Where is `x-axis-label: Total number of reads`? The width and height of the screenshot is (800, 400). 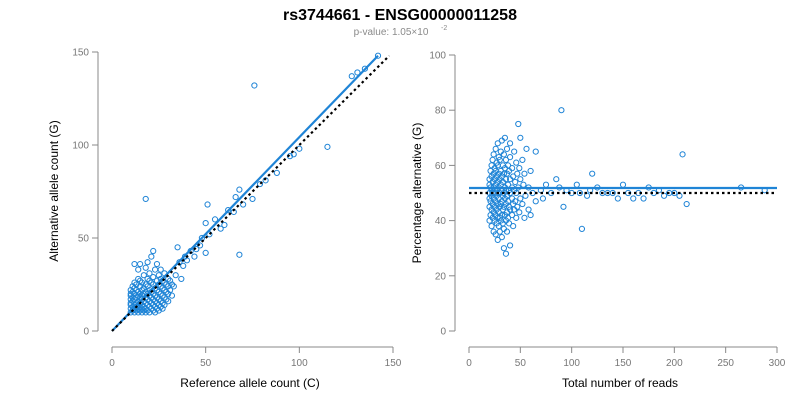
x-axis-label: Total number of reads is located at coordinates (620, 383).